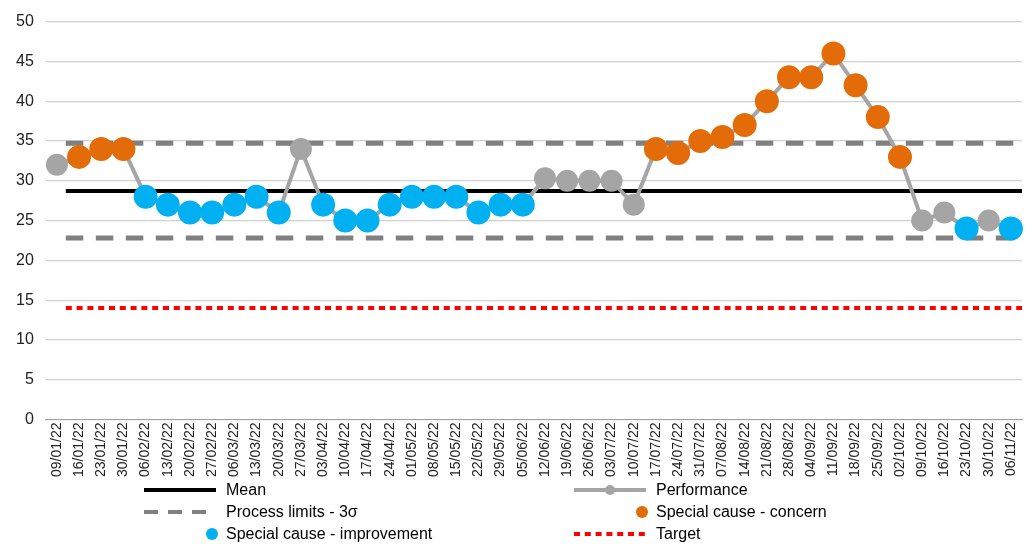 The width and height of the screenshot is (1036, 550). What do you see at coordinates (25, 60) in the screenshot?
I see `y-tick-label: 45` at bounding box center [25, 60].